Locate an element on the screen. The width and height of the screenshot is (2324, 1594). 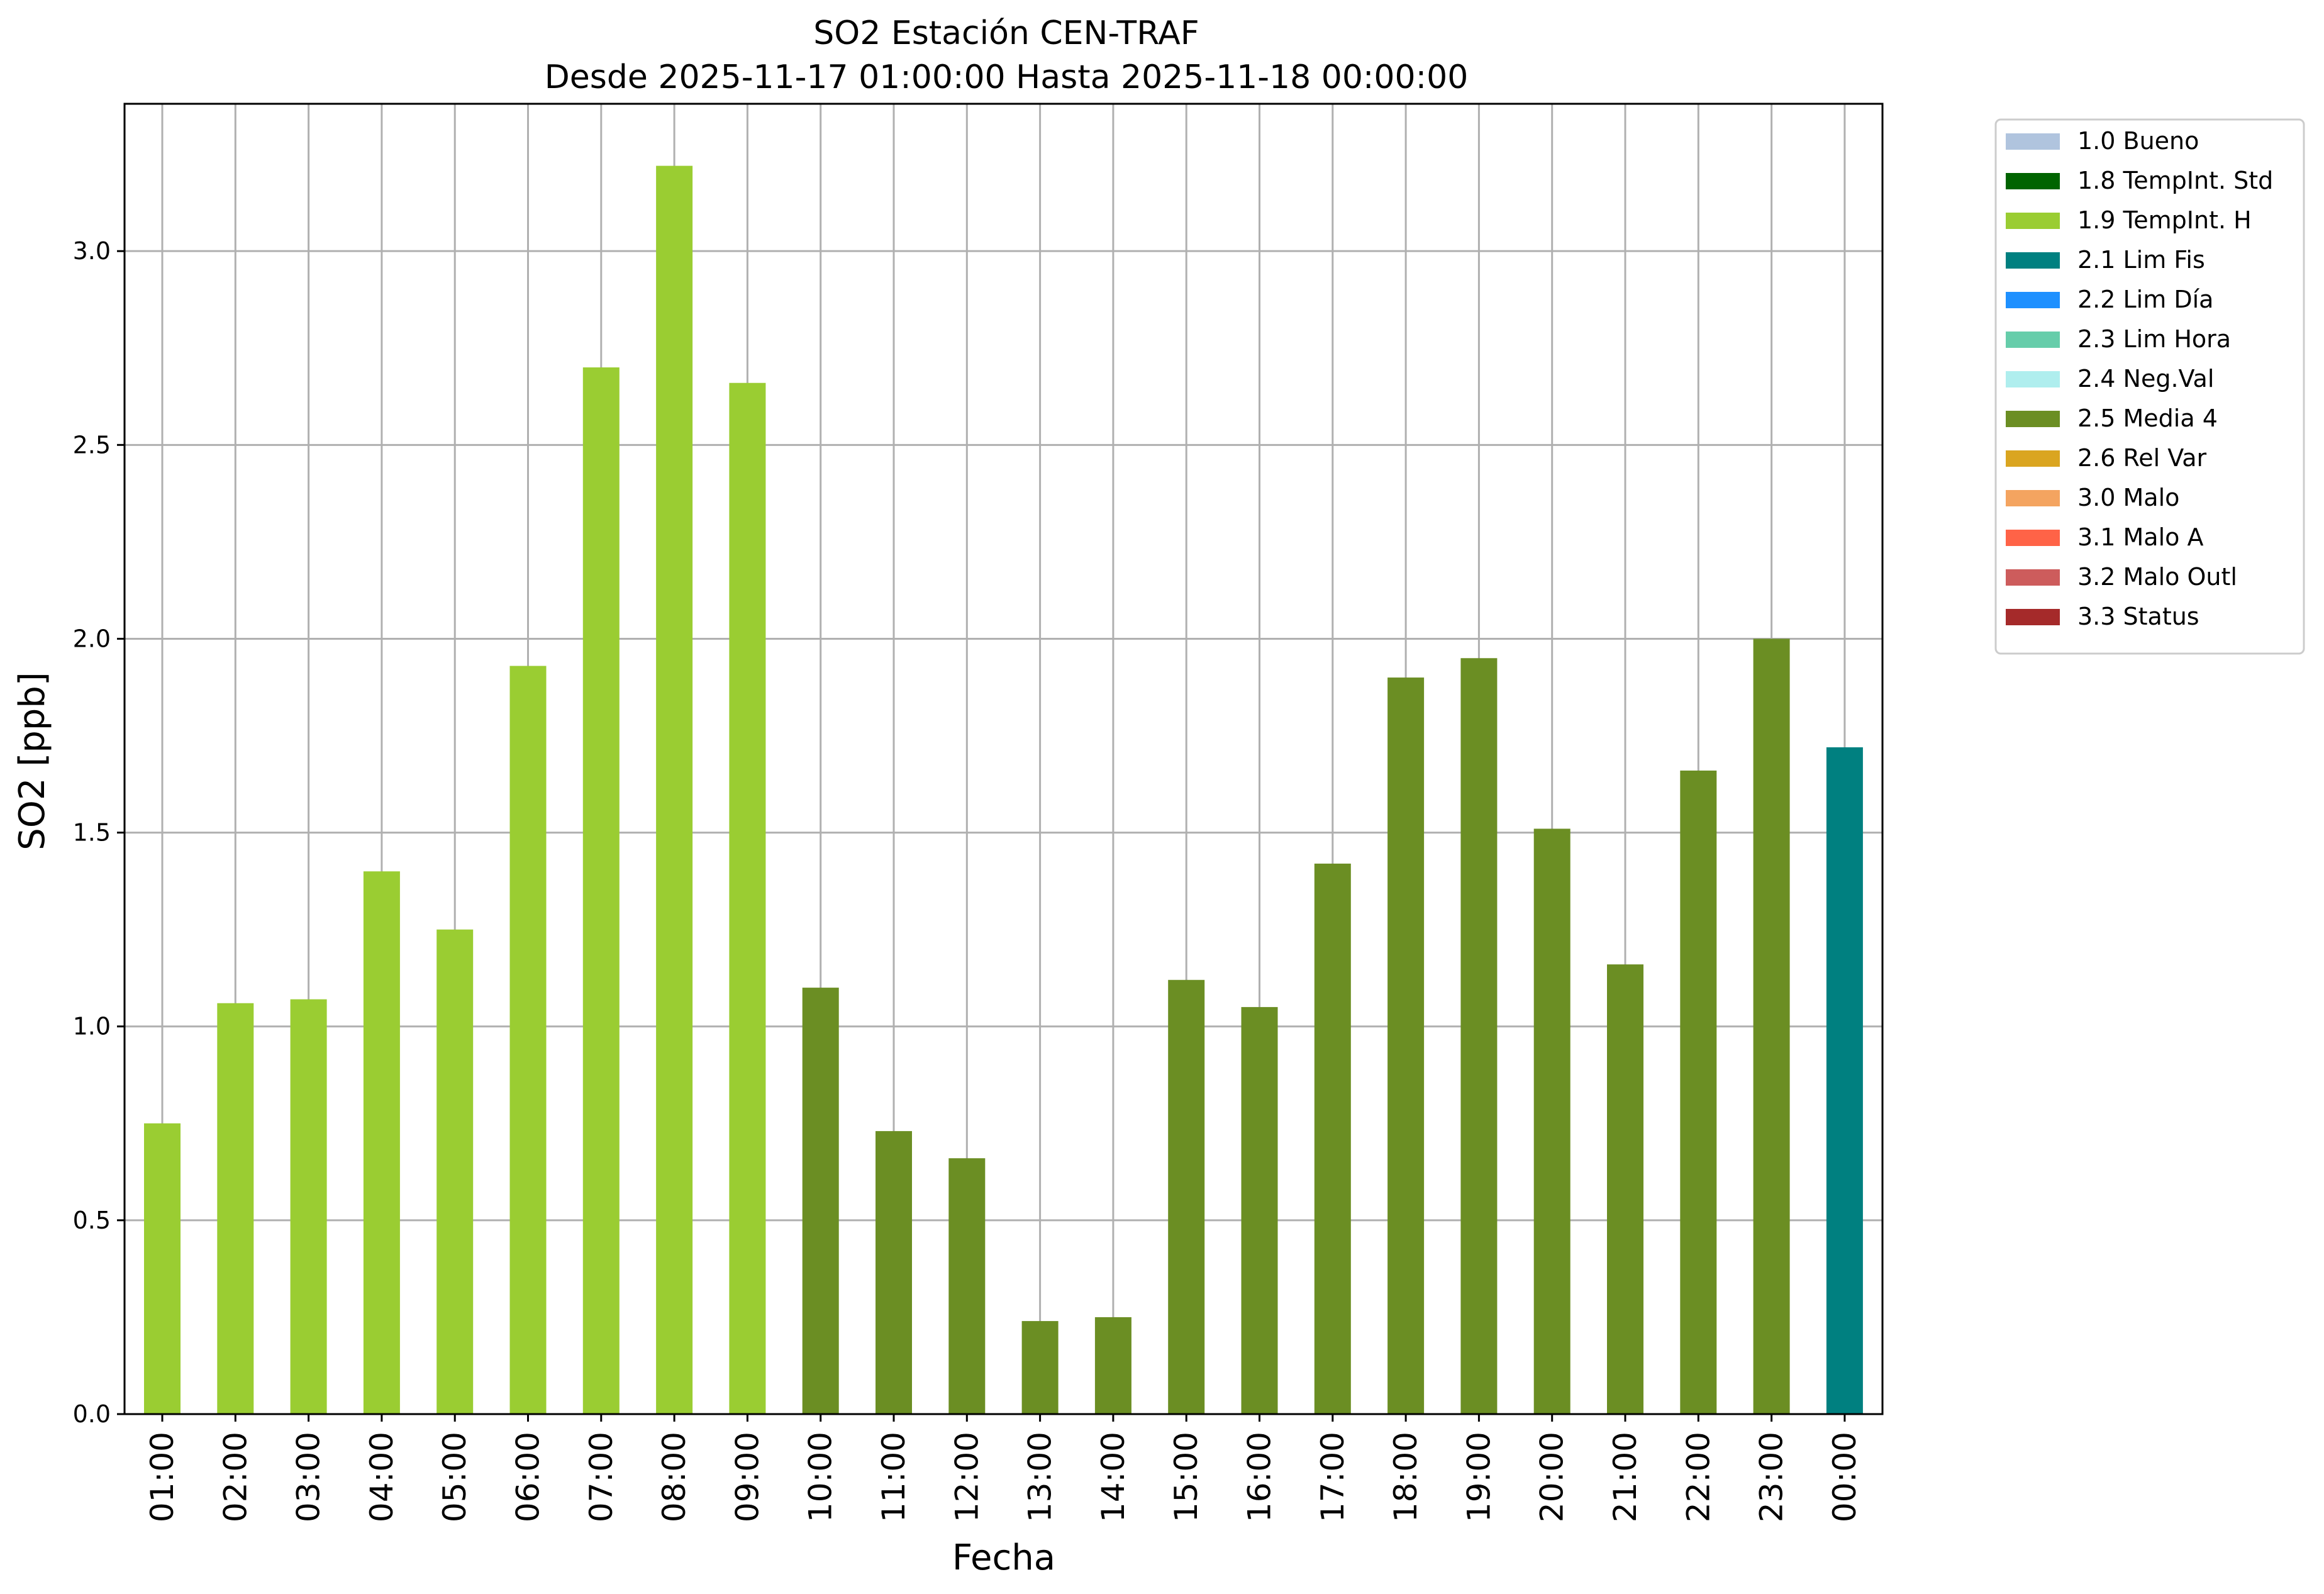
legend-label: 1.8 TempInt. Std is located at coordinates (2175, 180).